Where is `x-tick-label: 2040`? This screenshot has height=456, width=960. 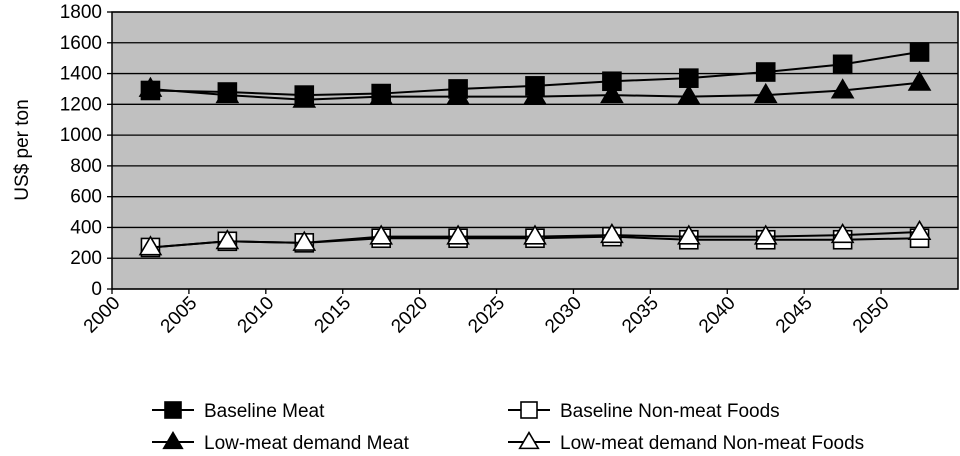
x-tick-label: 2040 is located at coordinates (717, 315).